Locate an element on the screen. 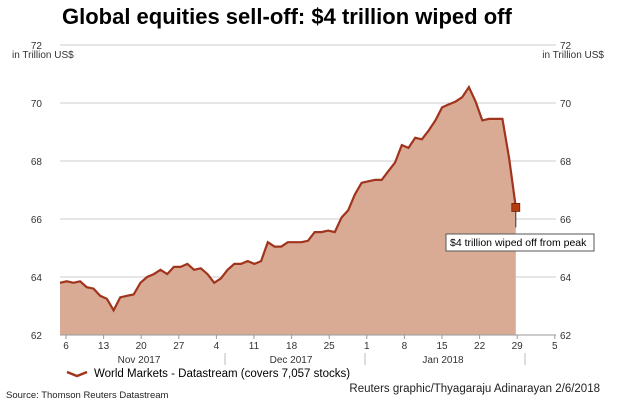 This screenshot has width=618, height=411. annotation-text: $4 trillion wiped off from peak is located at coordinates (518, 243).